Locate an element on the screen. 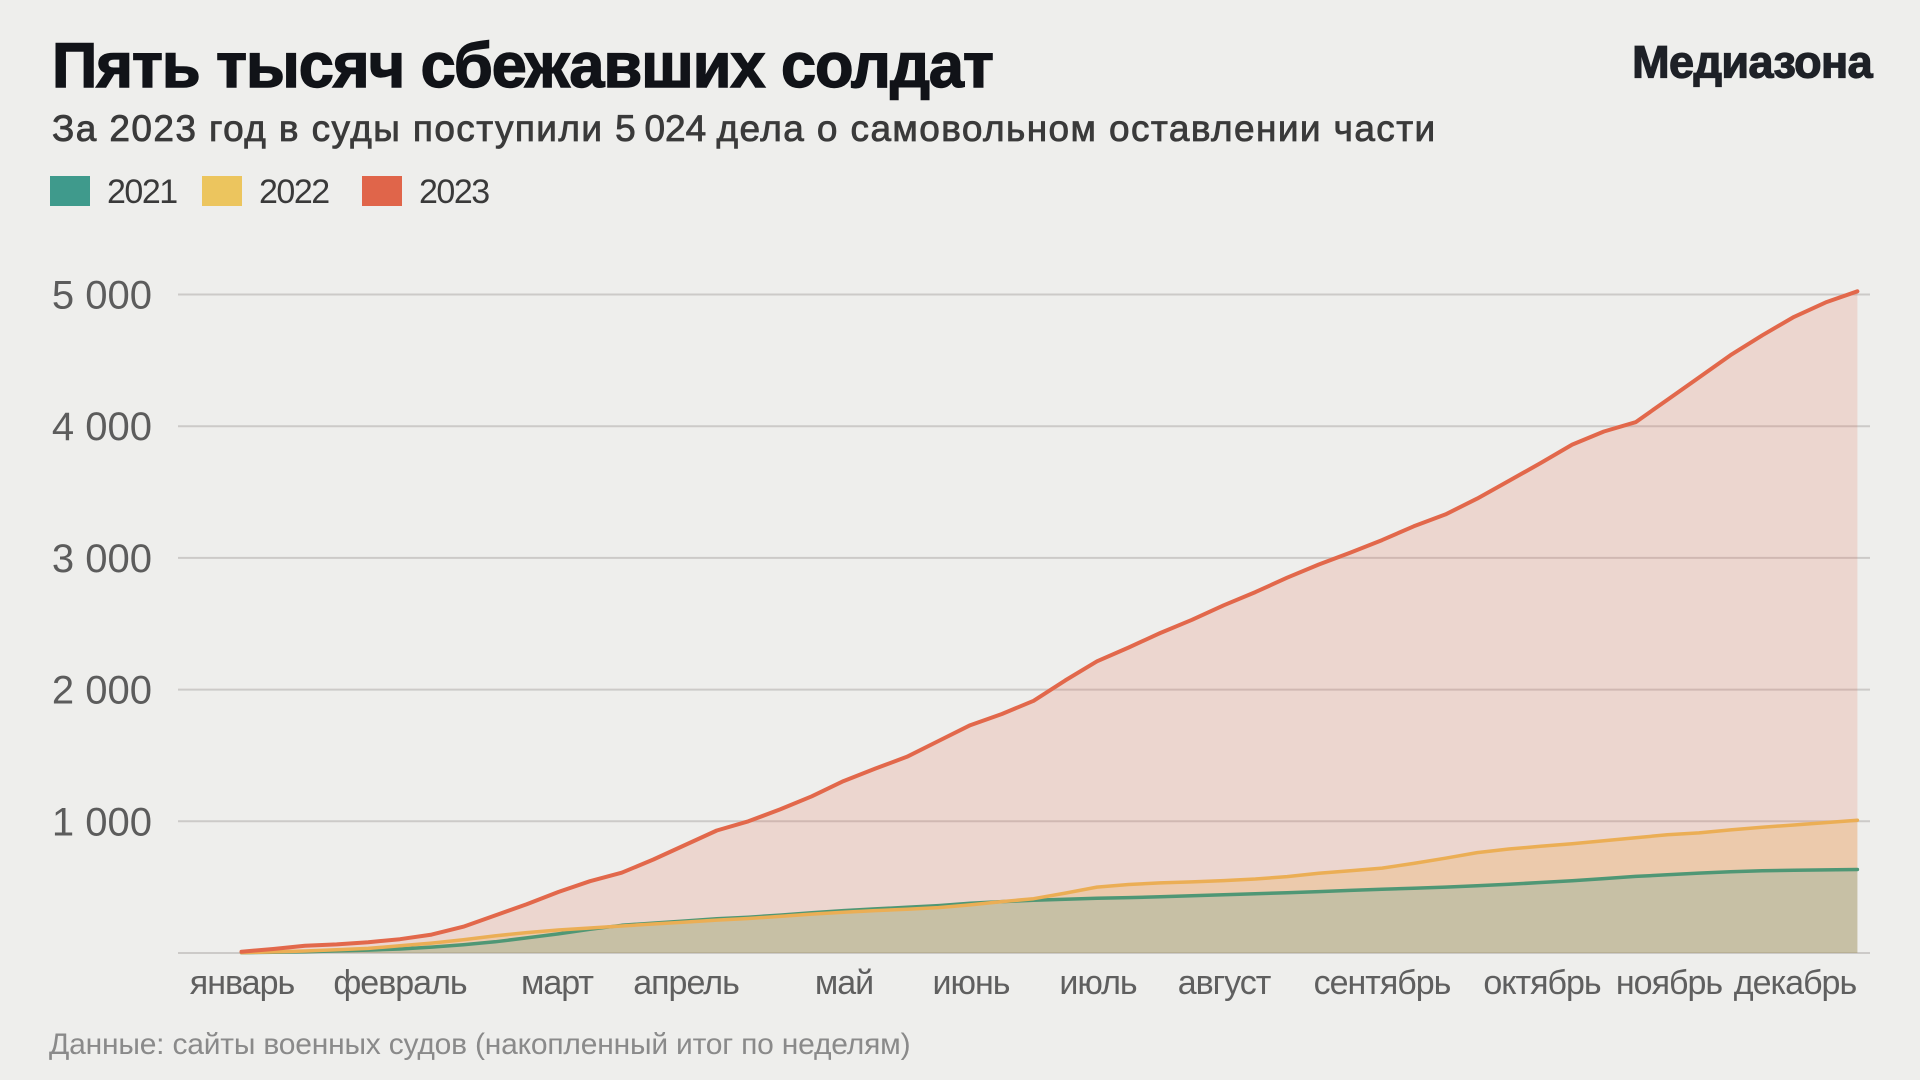 The height and width of the screenshot is (1080, 1920). svg-text: февраль is located at coordinates (400, 983).